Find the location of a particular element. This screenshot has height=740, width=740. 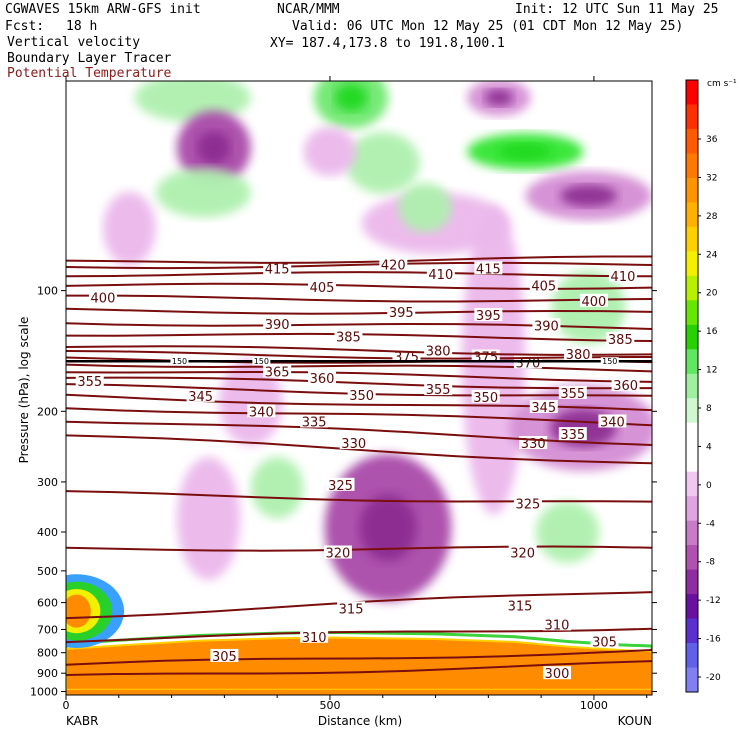

colorbar-tick-label: -8 is located at coordinates (710, 563).